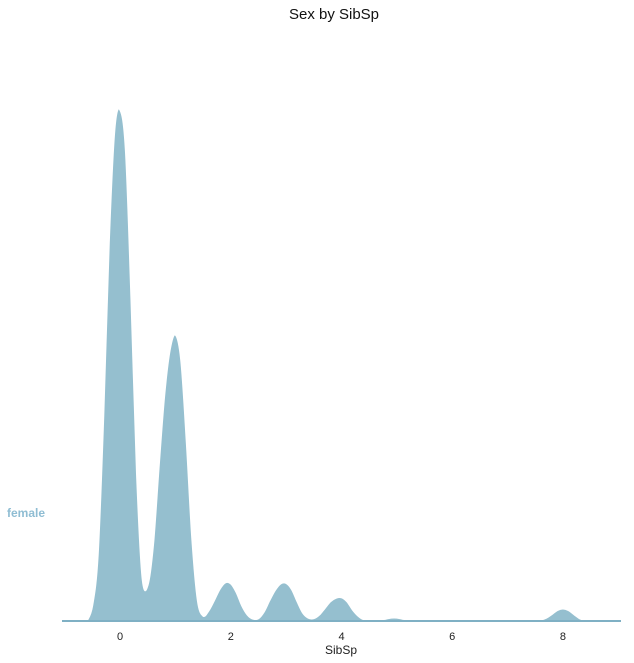 The width and height of the screenshot is (634, 663). I want to click on series-label-female: female, so click(26, 513).